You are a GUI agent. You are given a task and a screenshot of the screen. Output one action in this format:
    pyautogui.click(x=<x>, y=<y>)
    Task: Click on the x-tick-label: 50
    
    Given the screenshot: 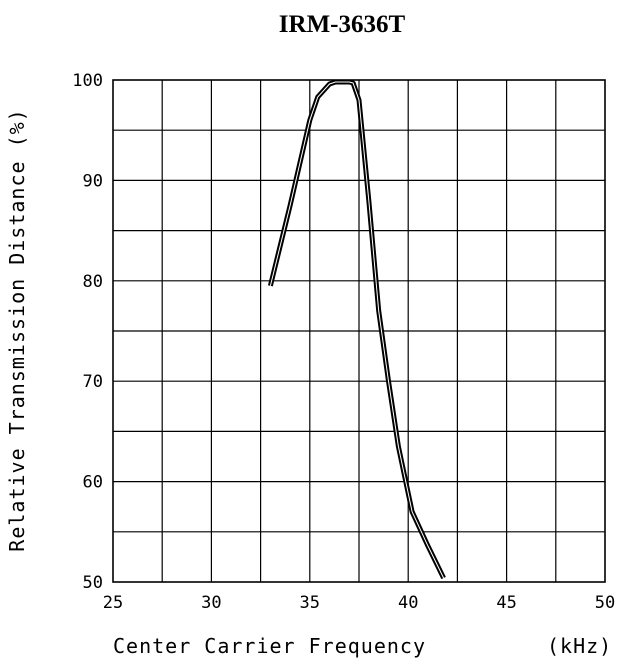 What is the action you would take?
    pyautogui.click(x=605, y=603)
    